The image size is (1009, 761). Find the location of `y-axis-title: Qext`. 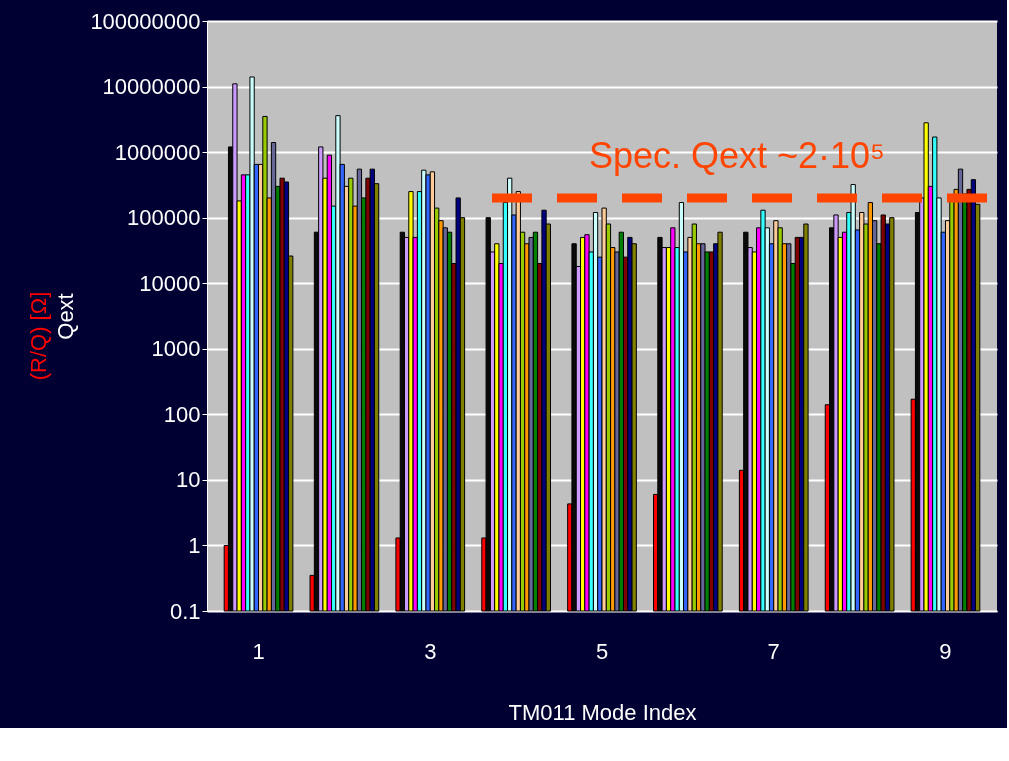

y-axis-title: Qext is located at coordinates (66, 316).